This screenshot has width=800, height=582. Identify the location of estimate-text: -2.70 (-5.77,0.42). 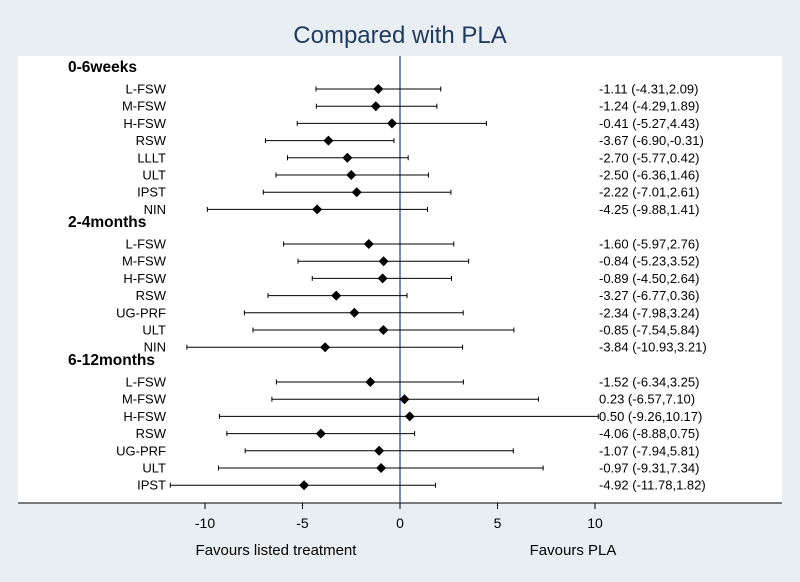
(649, 157).